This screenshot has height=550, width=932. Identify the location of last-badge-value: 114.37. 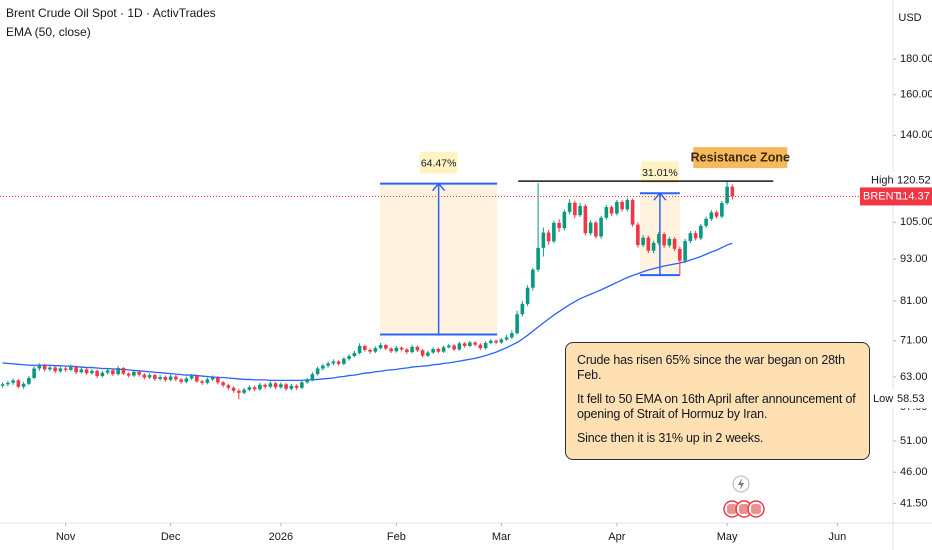
(913, 196).